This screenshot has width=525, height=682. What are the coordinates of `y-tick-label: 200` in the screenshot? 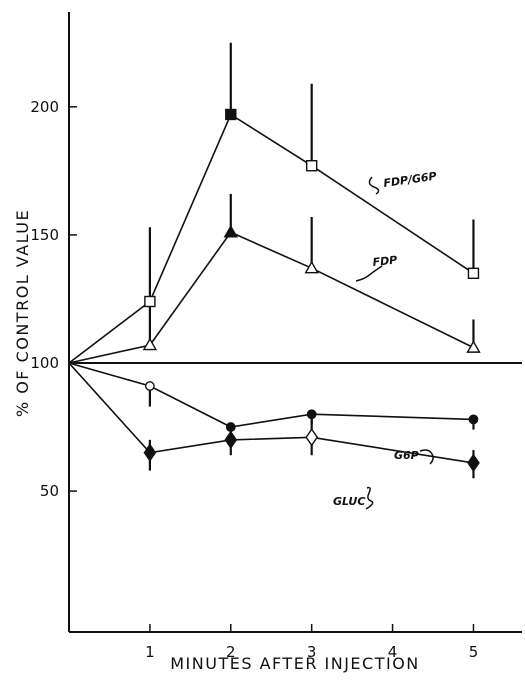 It's located at (44, 107).